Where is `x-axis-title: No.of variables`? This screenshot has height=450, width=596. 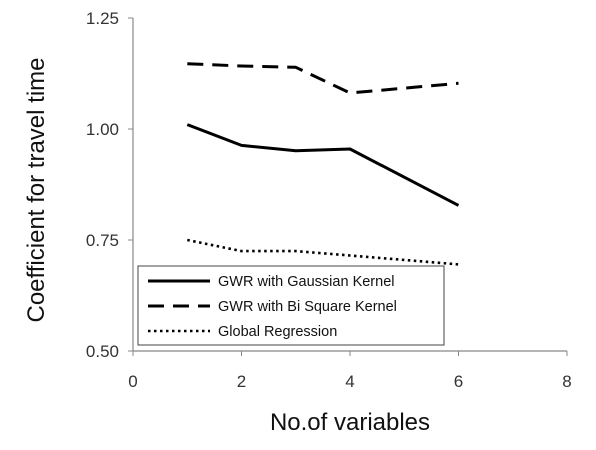 x-axis-title: No.of variables is located at coordinates (350, 422).